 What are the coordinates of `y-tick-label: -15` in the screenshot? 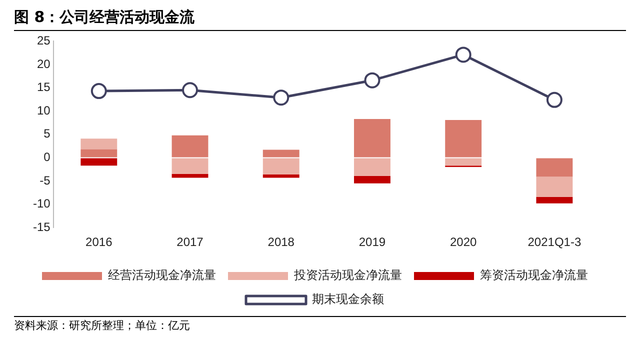 It's located at (42, 227).